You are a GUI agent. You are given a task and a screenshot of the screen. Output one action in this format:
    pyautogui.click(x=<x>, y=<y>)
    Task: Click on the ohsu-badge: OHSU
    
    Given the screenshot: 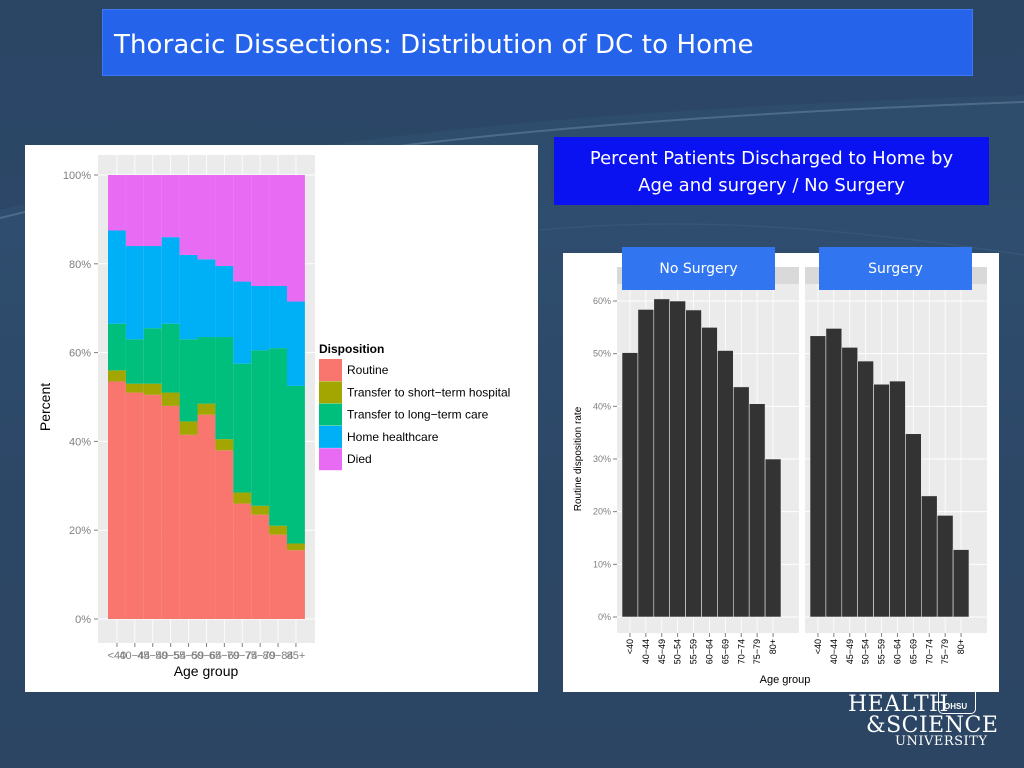 What is the action you would take?
    pyautogui.click(x=957, y=701)
    